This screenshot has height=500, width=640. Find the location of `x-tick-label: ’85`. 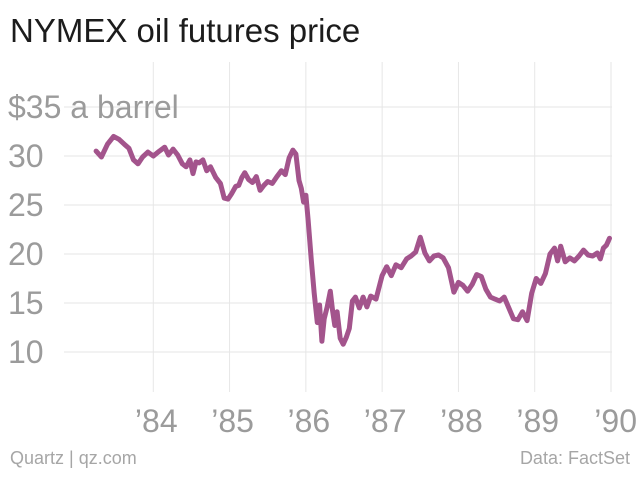

x-tick-label: ’85 is located at coordinates (232, 421).